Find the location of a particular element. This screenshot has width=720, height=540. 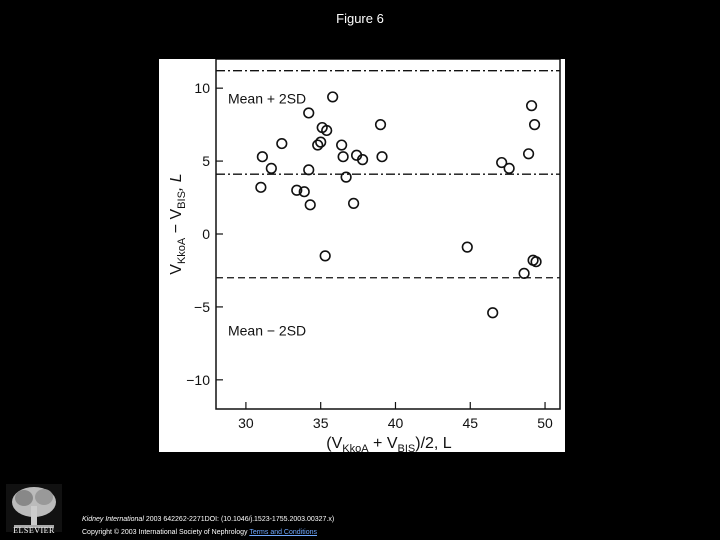

y-axis: 10 5 0 −5 −10 is located at coordinates (204, 234).